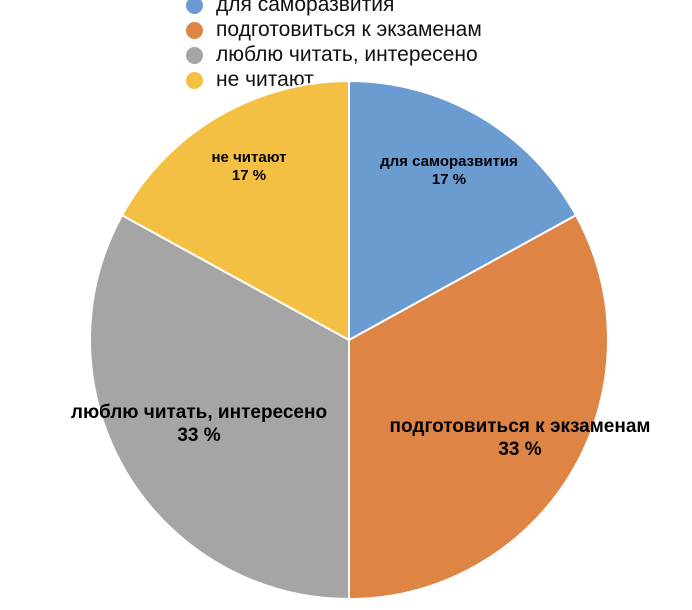 The height and width of the screenshot is (610, 692). Describe the element at coordinates (520, 438) in the screenshot. I see `slice-data-label: подготовиться к экзаменам 33 %` at that location.